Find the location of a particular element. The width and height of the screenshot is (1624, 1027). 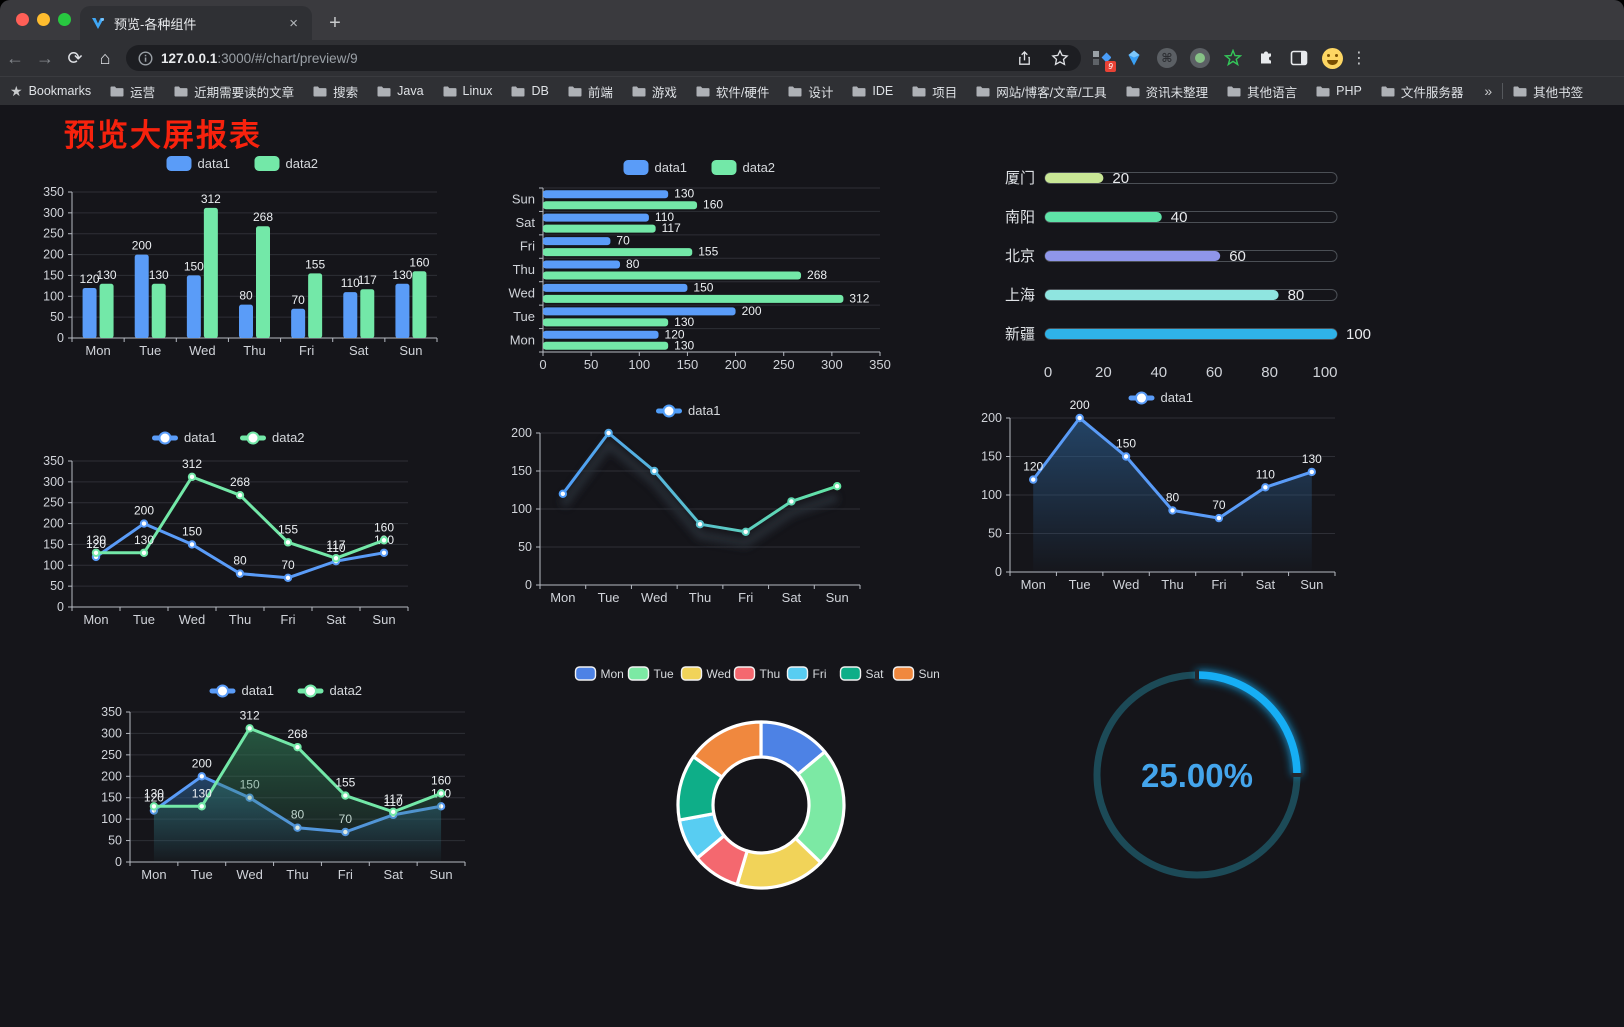

bookmark-folder: Java is located at coordinates (400, 91).